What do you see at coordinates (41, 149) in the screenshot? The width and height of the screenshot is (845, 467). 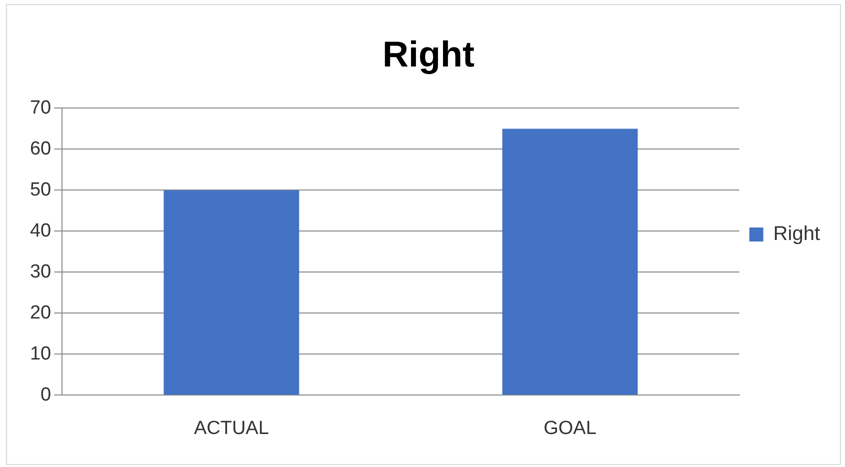 I see `y-tick-label: 60` at bounding box center [41, 149].